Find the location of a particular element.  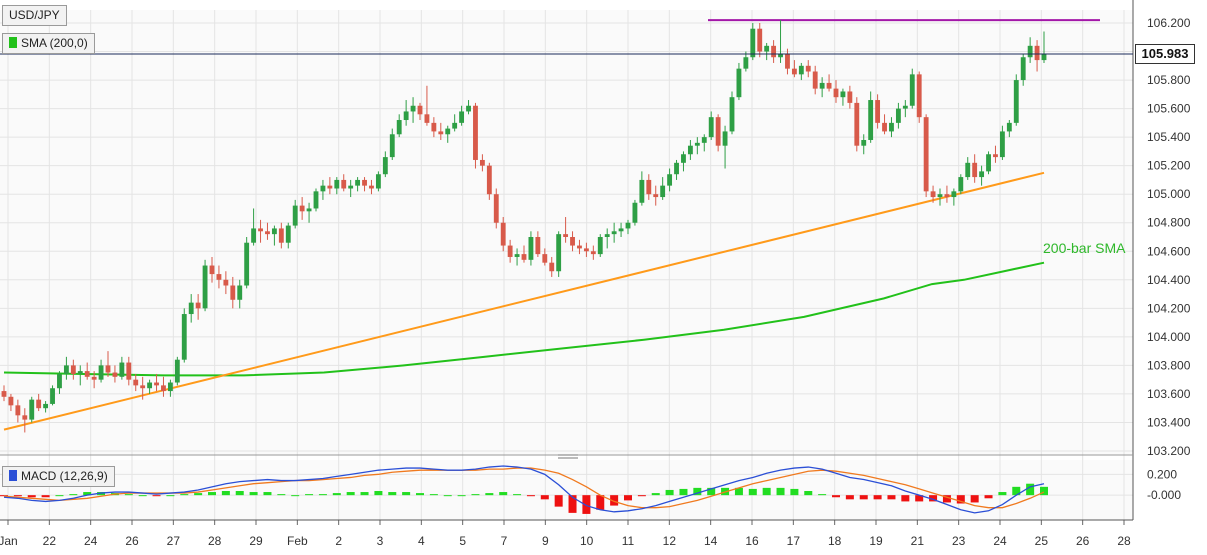

x-tick-label: 29 is located at coordinates (256, 541).